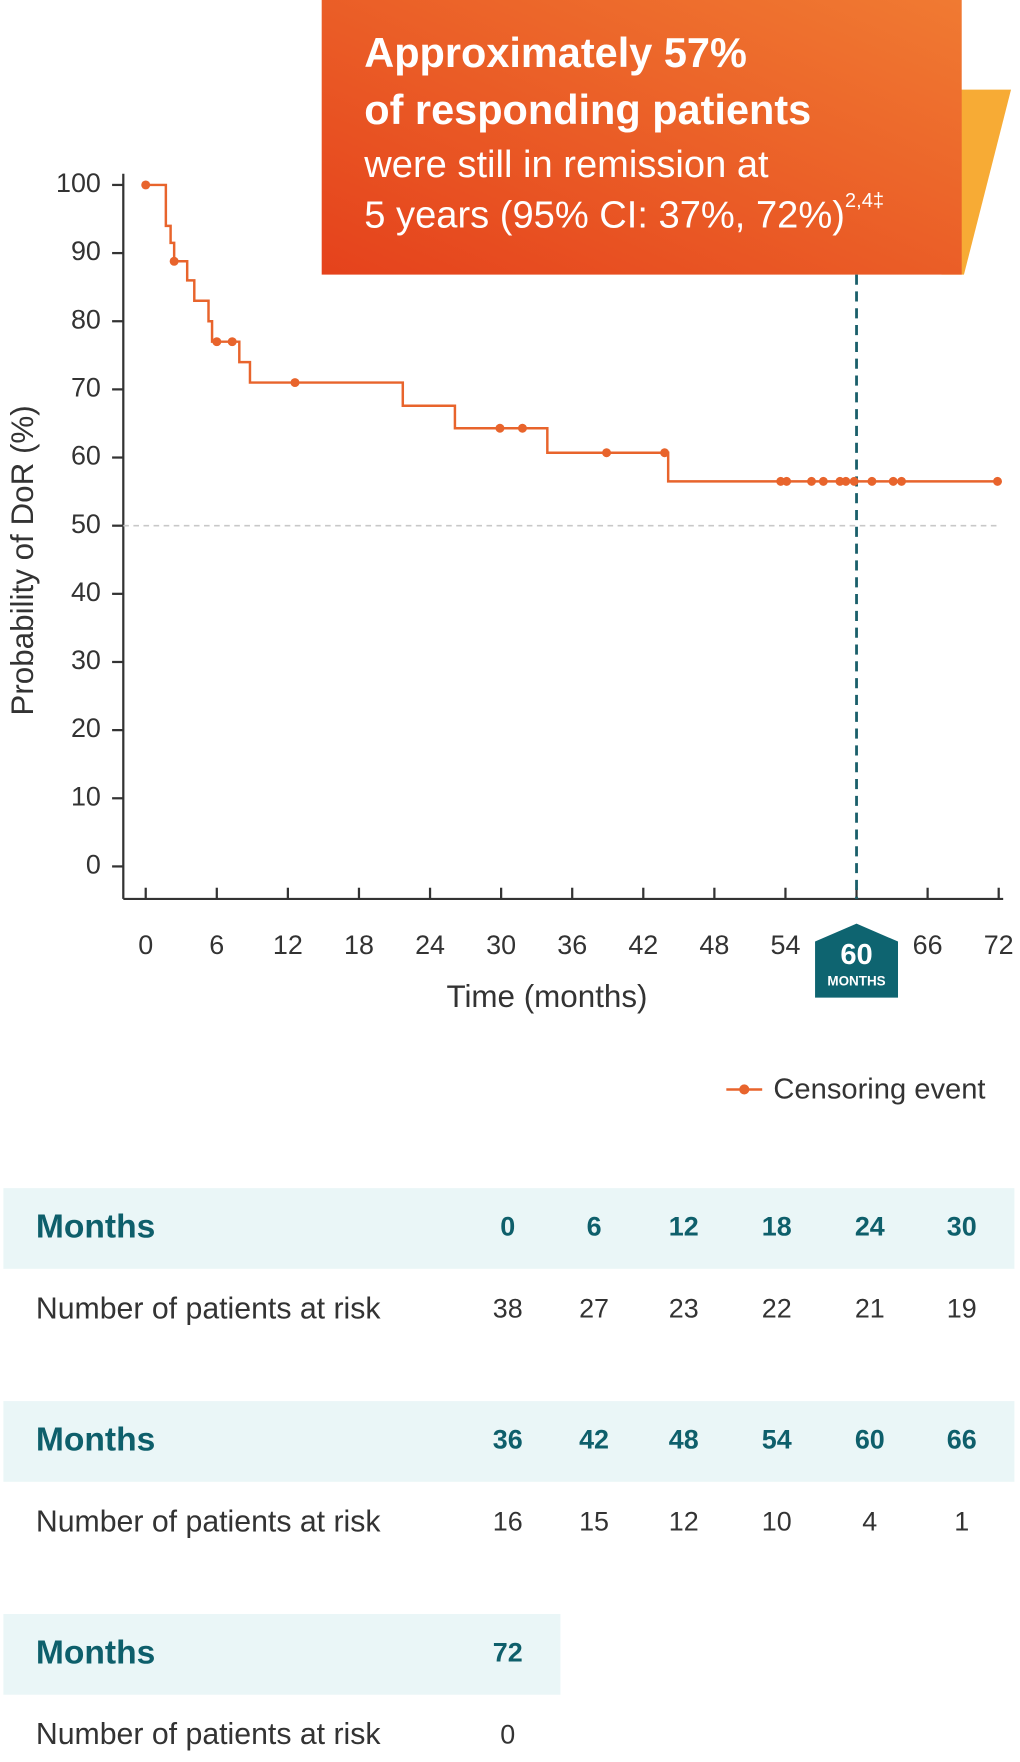 This screenshot has width=1020, height=1762. Describe the element at coordinates (86, 524) in the screenshot. I see `y-tick-label: 50` at that location.